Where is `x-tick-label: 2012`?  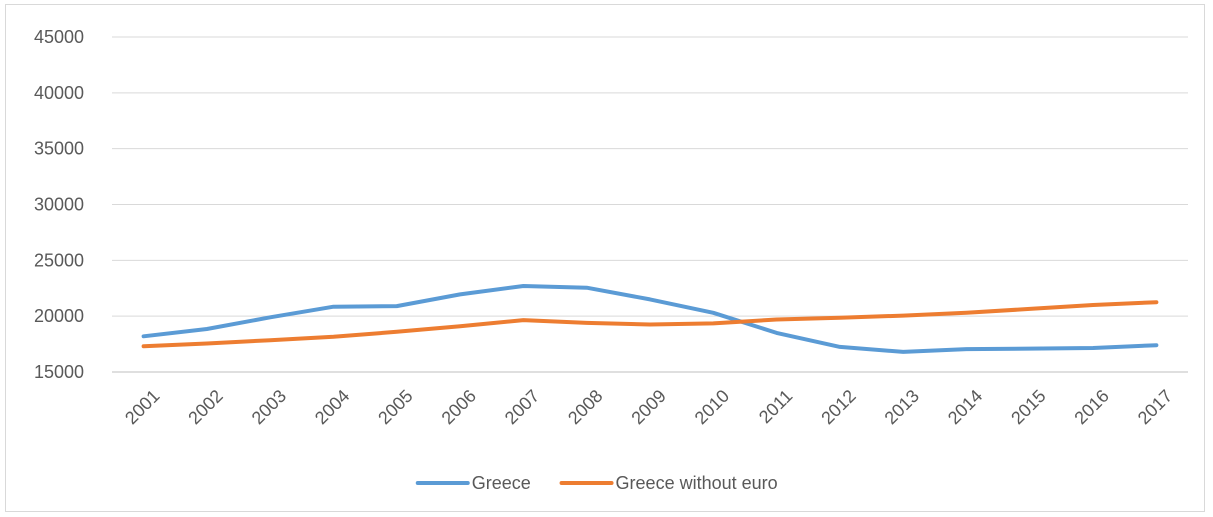 x-tick-label: 2012 is located at coordinates (838, 407).